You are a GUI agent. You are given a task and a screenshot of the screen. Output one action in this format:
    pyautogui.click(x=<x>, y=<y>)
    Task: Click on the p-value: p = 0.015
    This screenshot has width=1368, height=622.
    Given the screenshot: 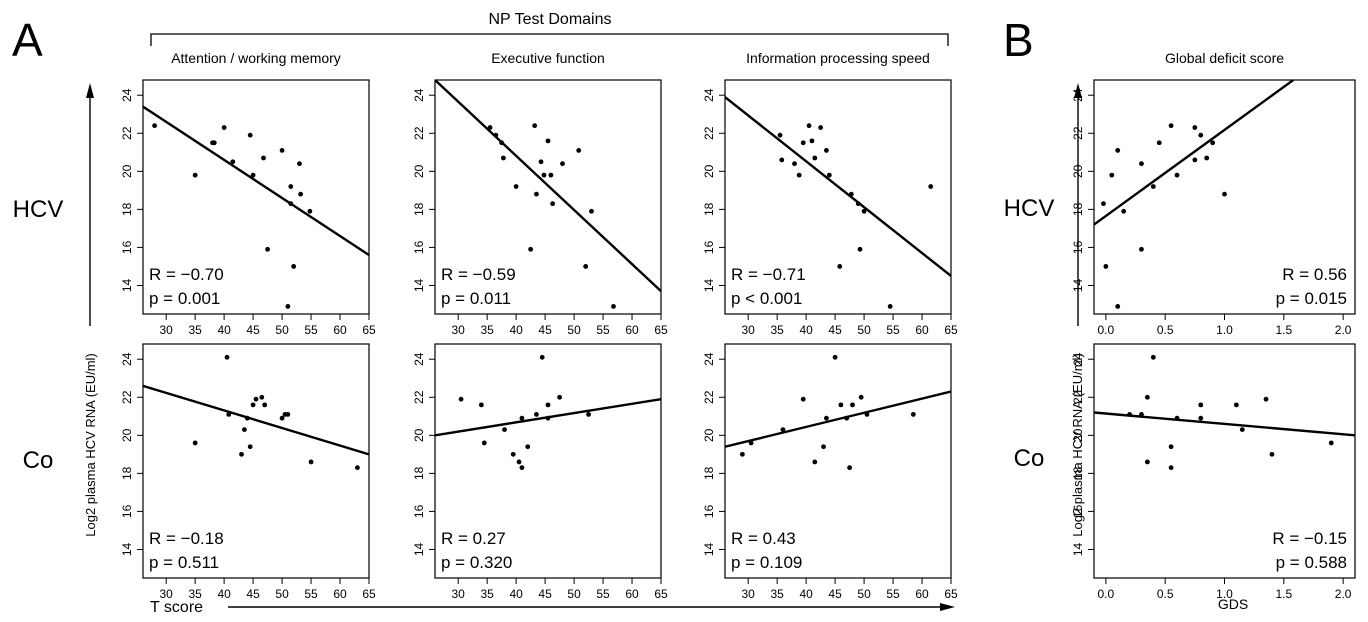 What is the action you would take?
    pyautogui.click(x=1311, y=298)
    